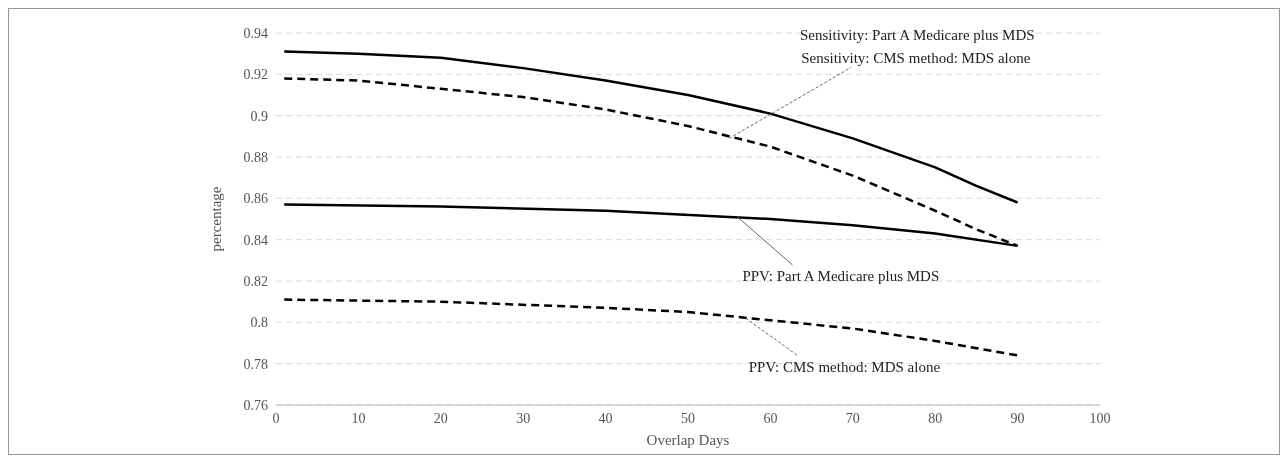  What do you see at coordinates (255, 240) in the screenshot?
I see `y-tick-label: 0.84` at bounding box center [255, 240].